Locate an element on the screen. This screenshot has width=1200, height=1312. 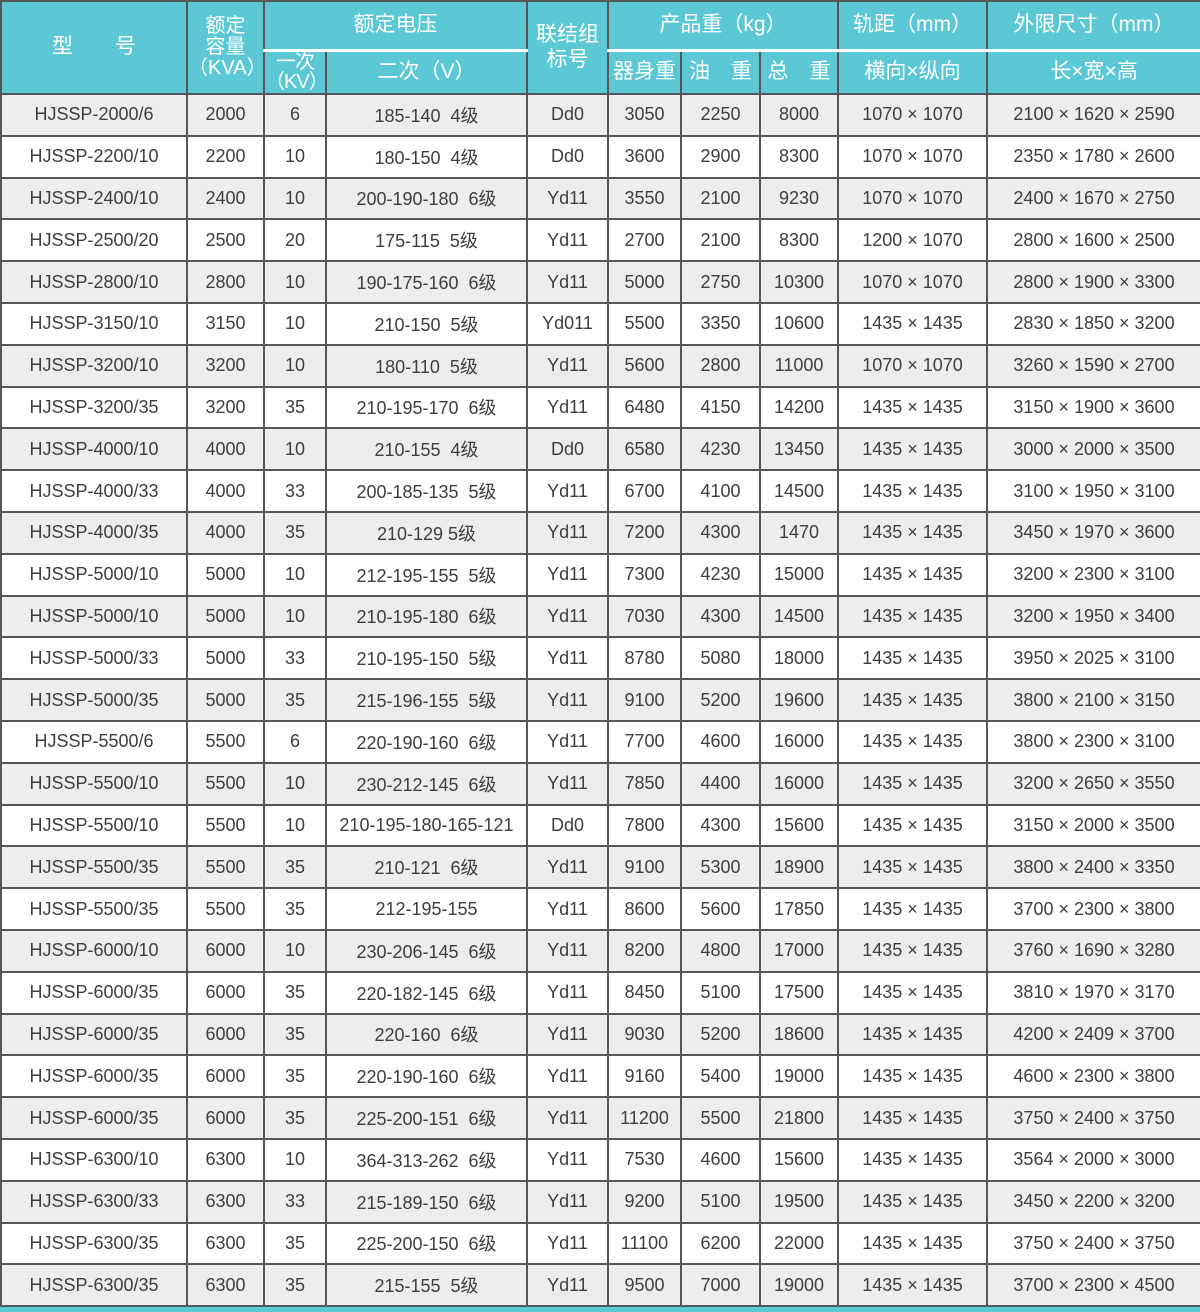
cell-secondary-voltage: 212-195-155 is located at coordinates (426, 909).